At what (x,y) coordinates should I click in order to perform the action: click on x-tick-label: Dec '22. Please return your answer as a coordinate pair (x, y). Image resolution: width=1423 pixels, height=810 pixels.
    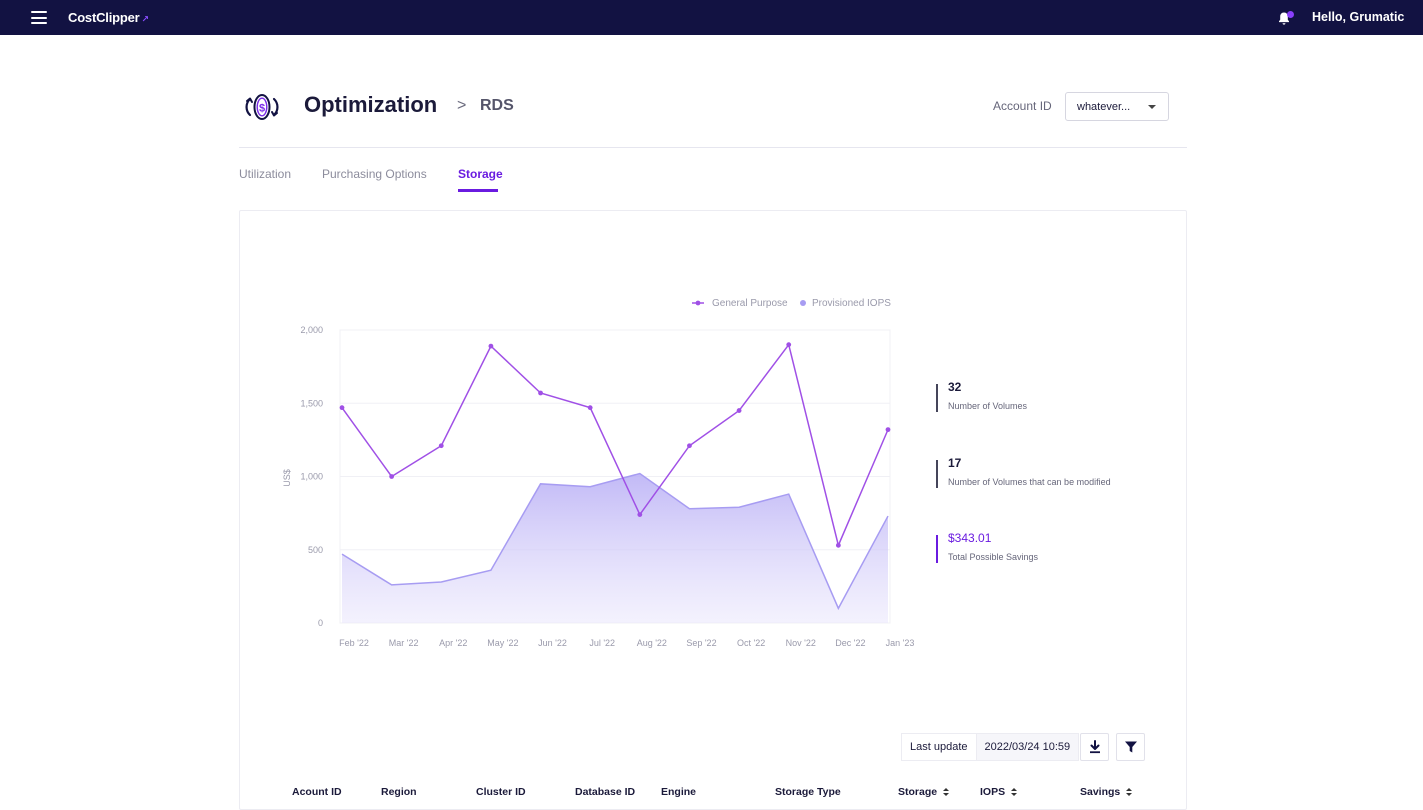
    Looking at the image, I should click on (850, 643).